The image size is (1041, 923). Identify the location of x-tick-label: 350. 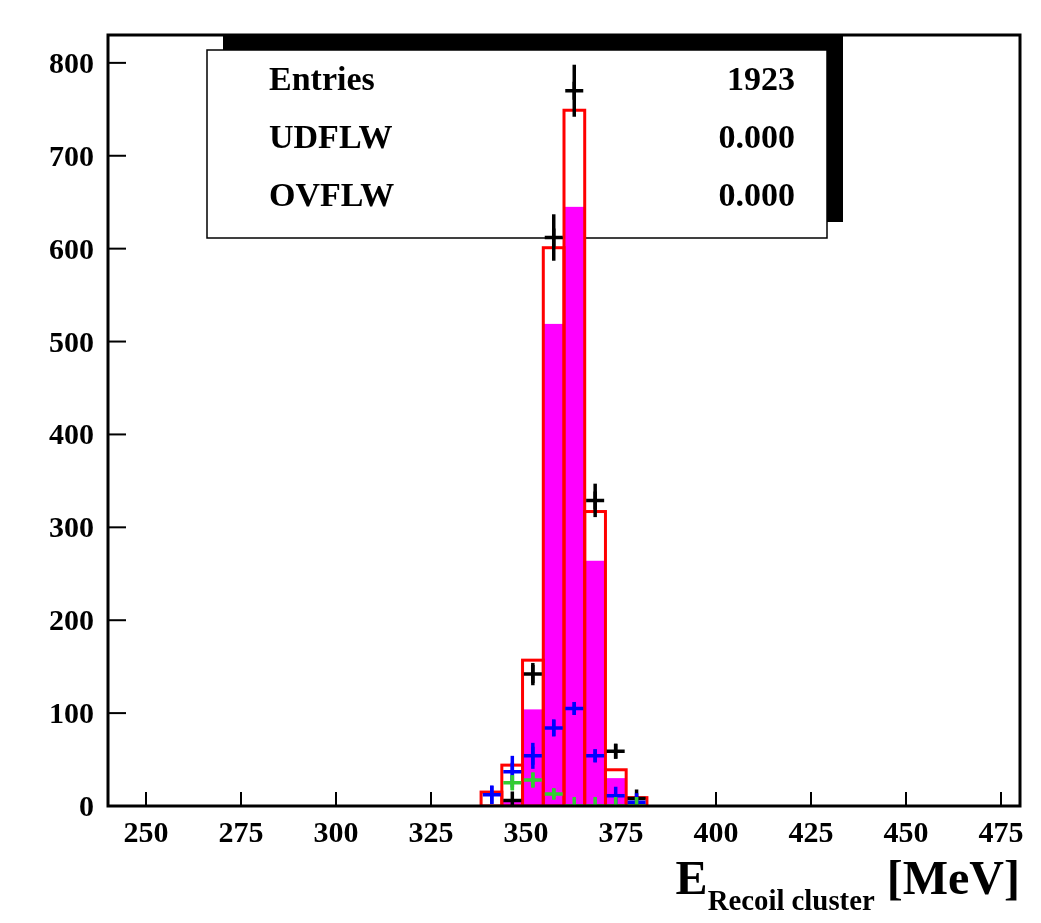
(526, 831).